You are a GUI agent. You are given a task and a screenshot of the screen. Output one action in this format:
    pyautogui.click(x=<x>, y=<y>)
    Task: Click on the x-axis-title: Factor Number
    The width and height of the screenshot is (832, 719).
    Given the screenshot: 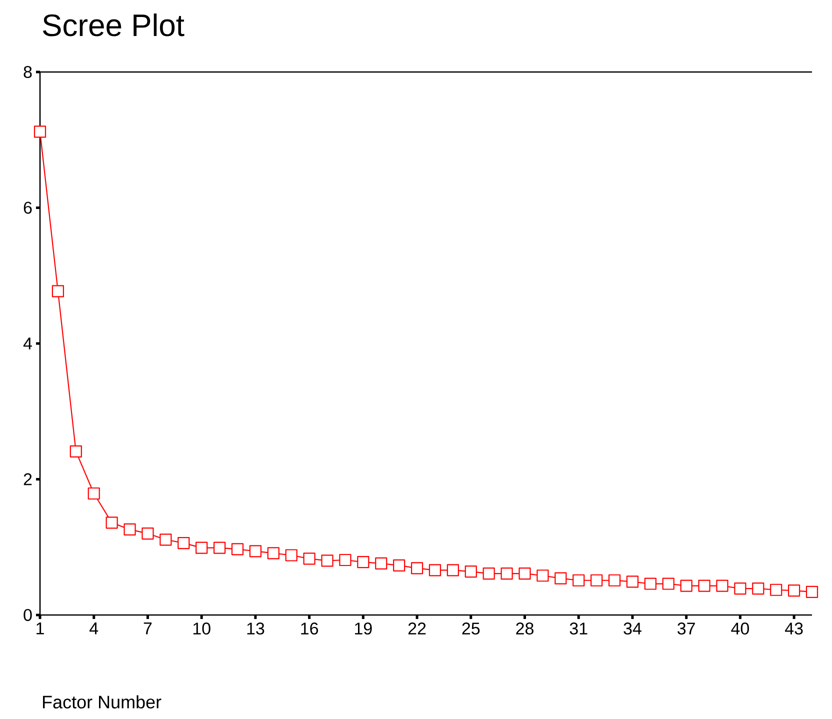 What is the action you would take?
    pyautogui.click(x=102, y=701)
    